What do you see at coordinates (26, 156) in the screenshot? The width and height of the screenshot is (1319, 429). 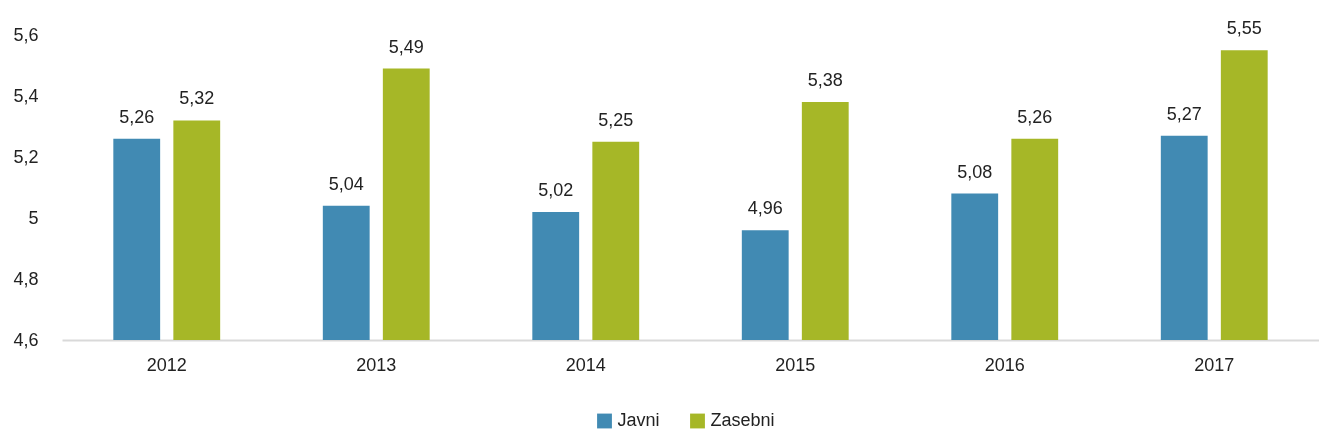 I see `y-tick-label: 5,2` at bounding box center [26, 156].